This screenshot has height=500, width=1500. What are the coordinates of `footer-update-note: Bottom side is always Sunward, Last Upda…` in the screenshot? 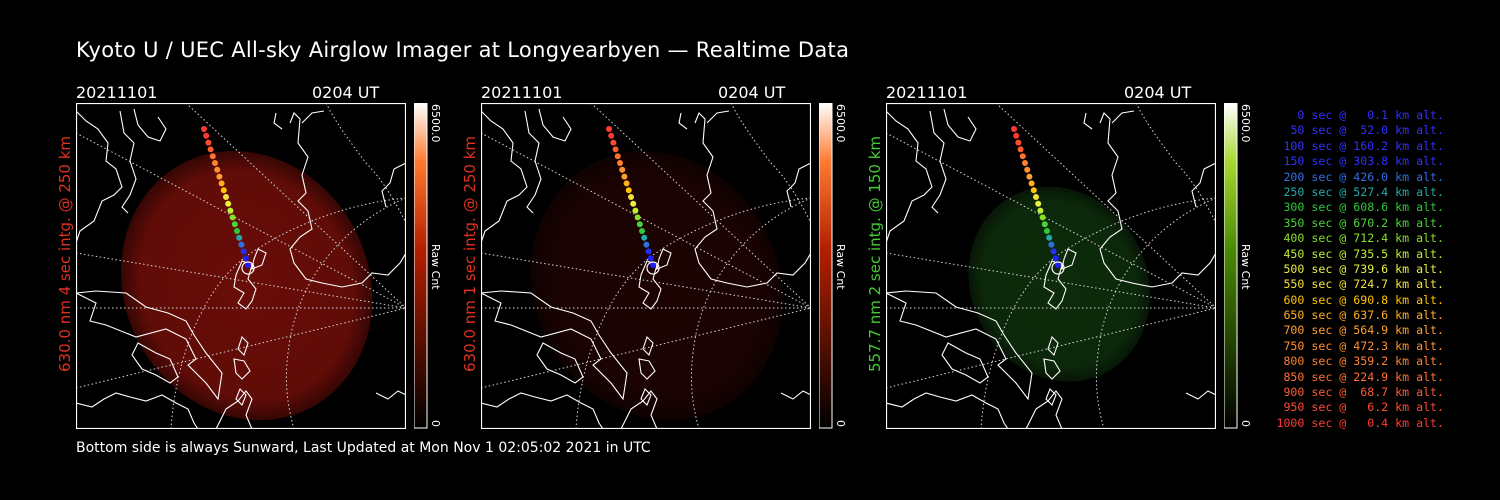 It's located at (363, 448).